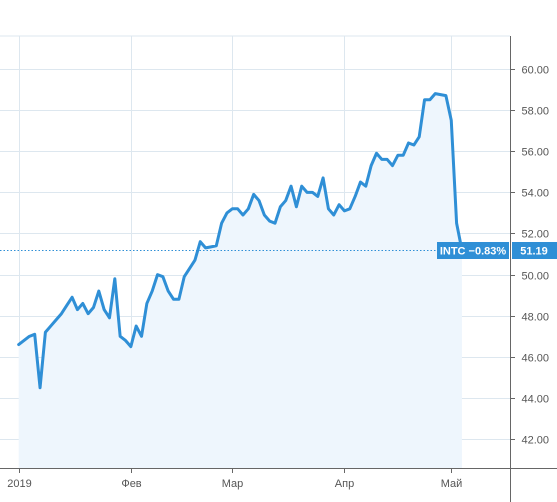  I want to click on x-tick-label: Фев, so click(131, 484).